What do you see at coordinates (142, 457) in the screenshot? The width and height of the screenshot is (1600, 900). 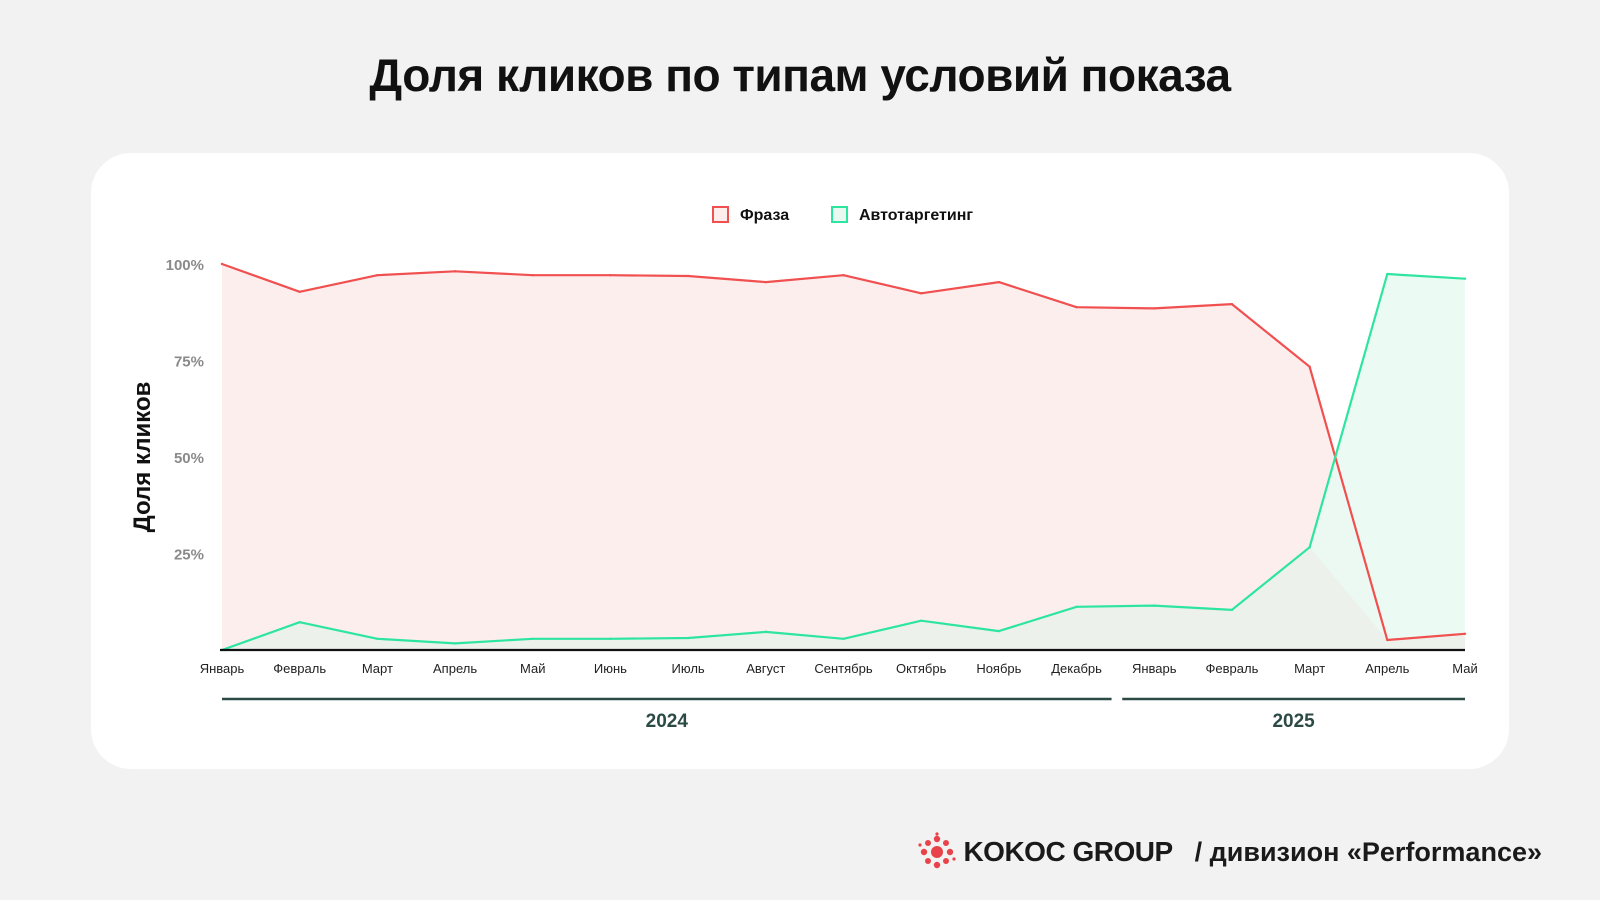 I see `y-axis-title: Доля кликов` at bounding box center [142, 457].